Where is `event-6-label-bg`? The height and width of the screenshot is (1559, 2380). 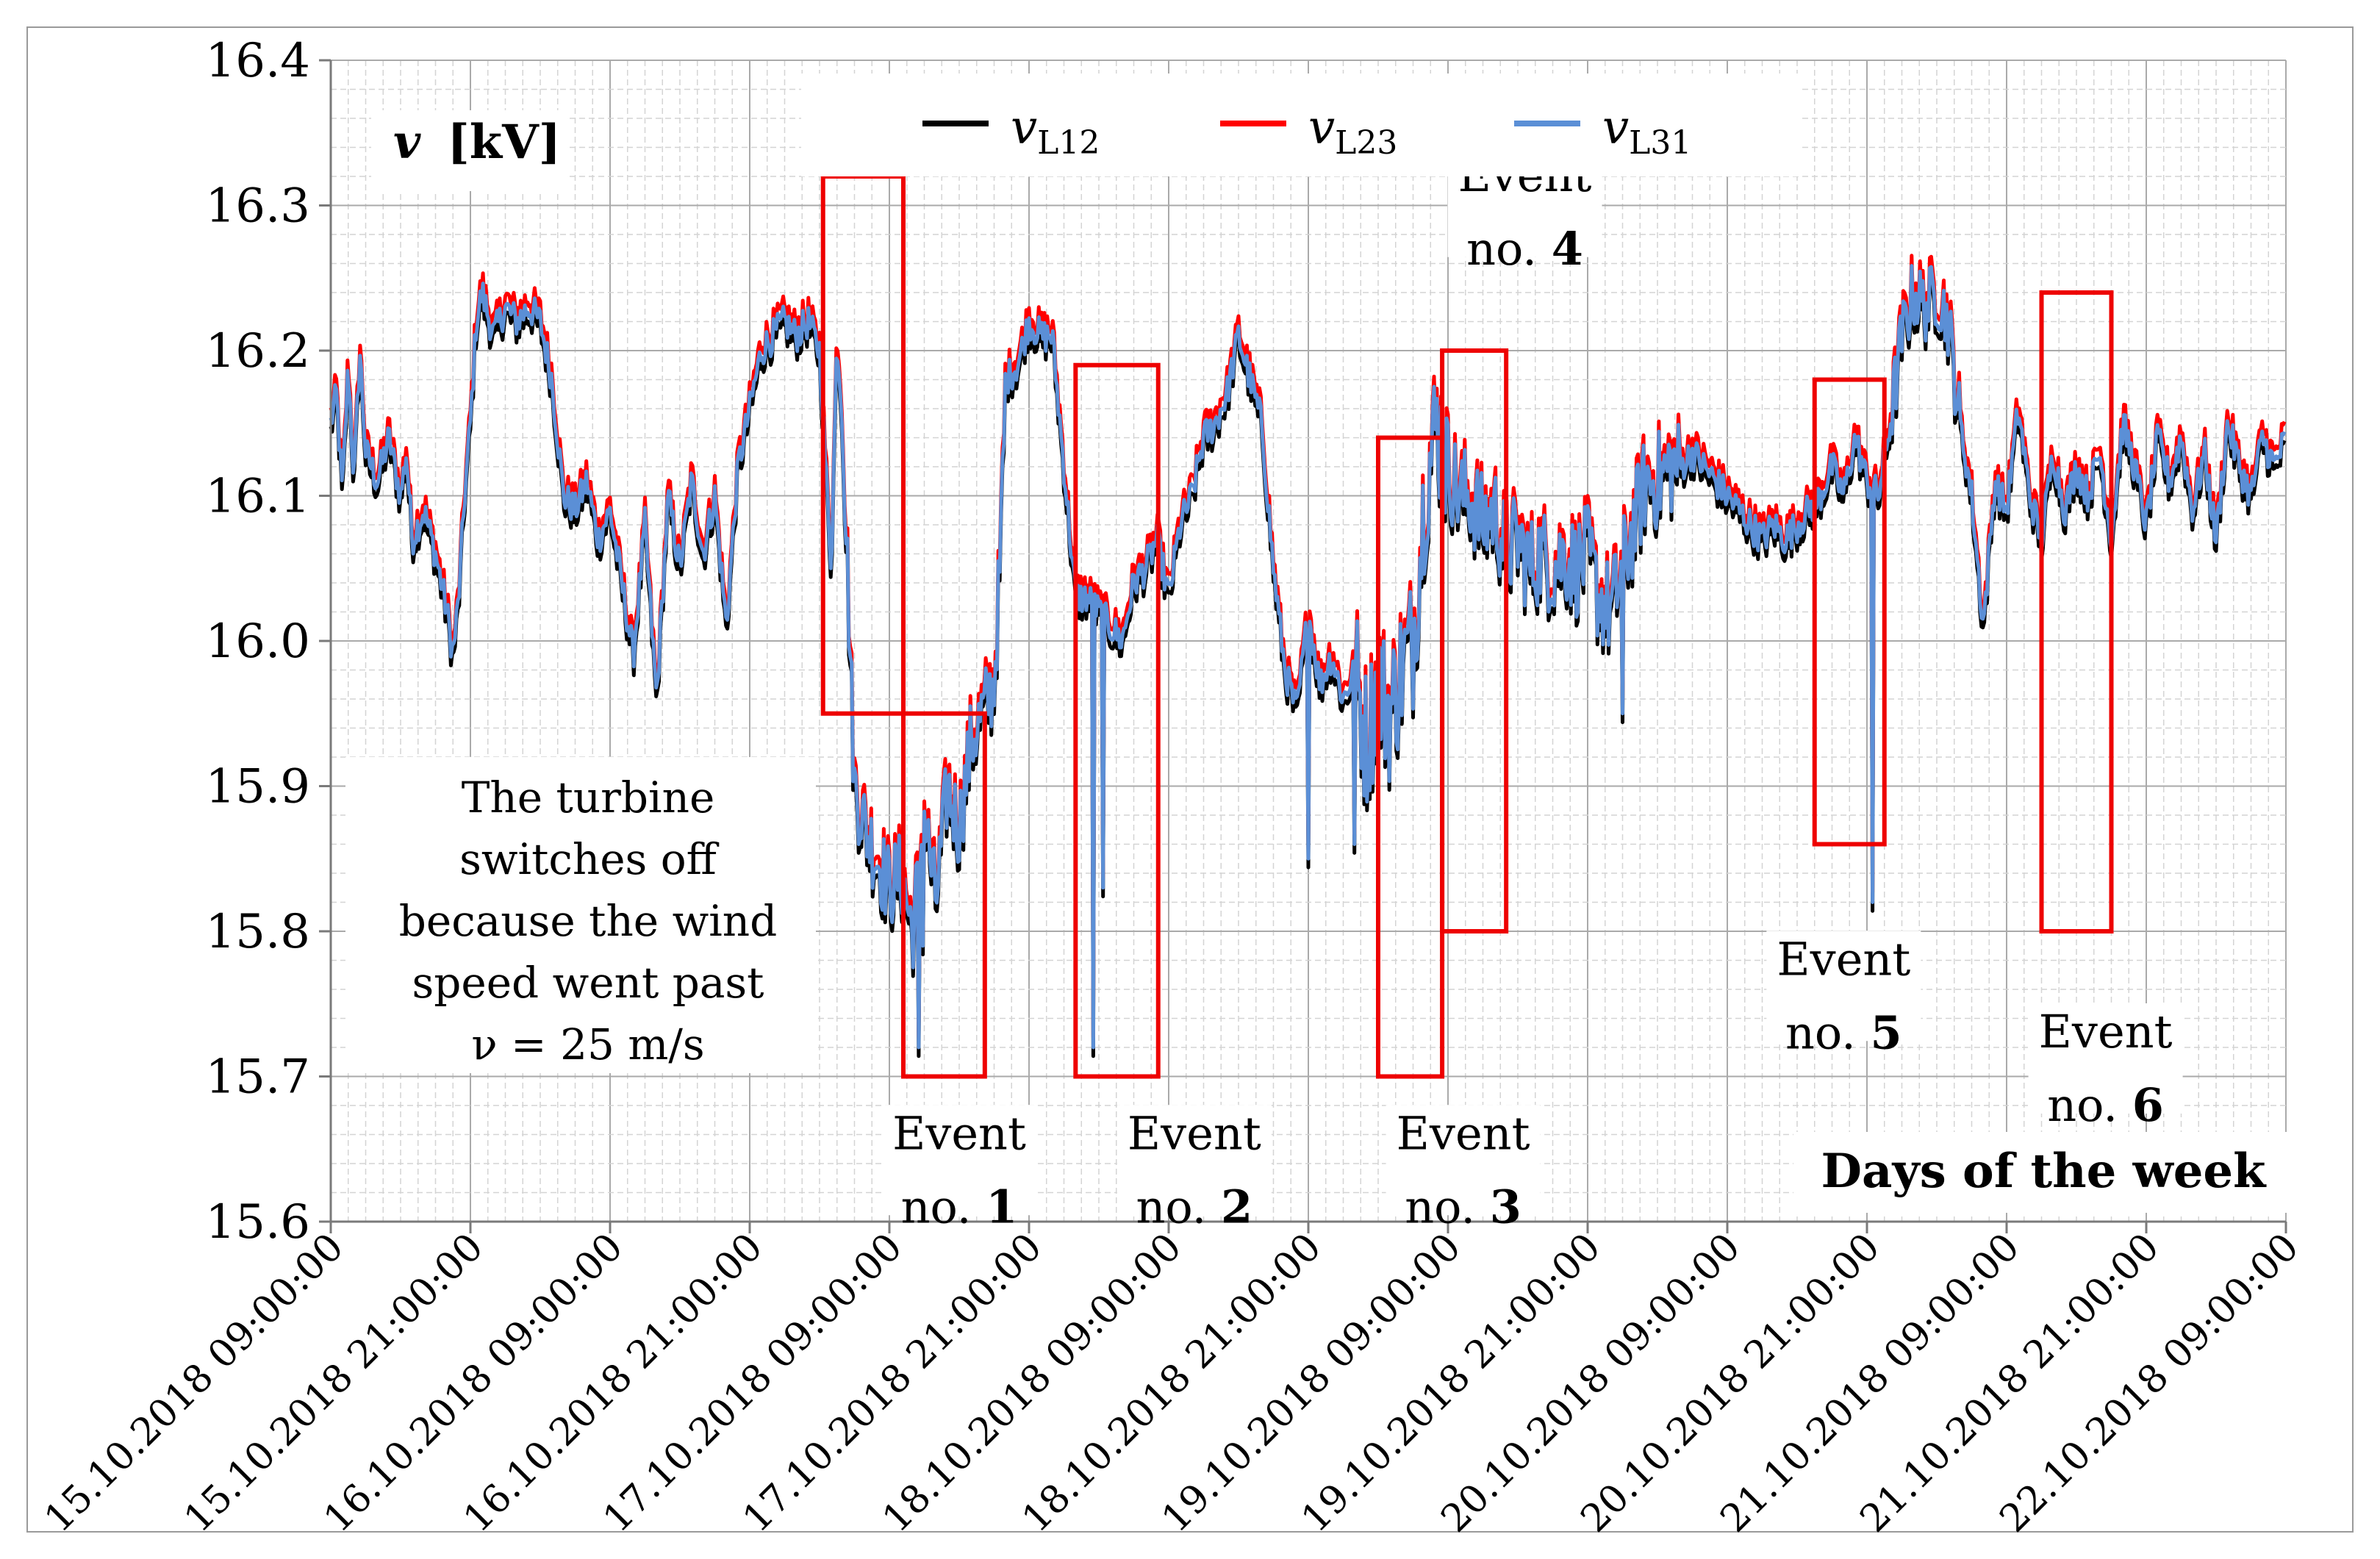 event-6-label-bg is located at coordinates (2105, 1058).